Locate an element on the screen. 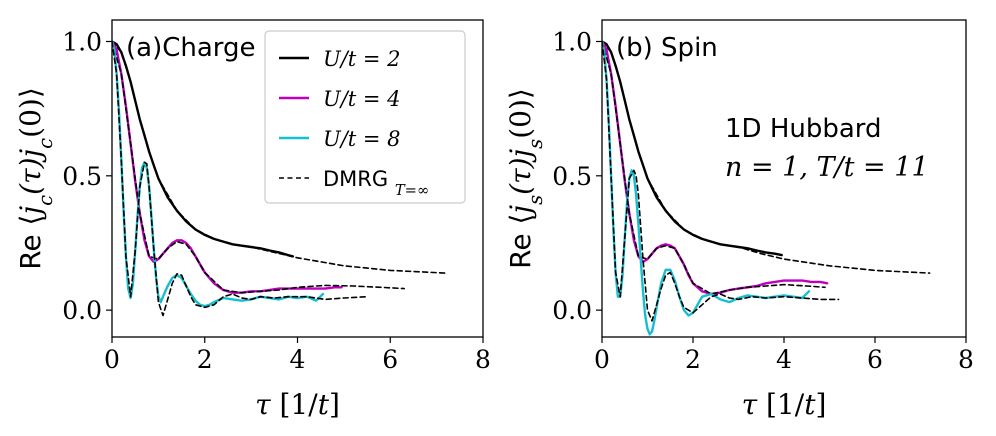 The width and height of the screenshot is (996, 436). label-part: DMRG is located at coordinates (359, 179).